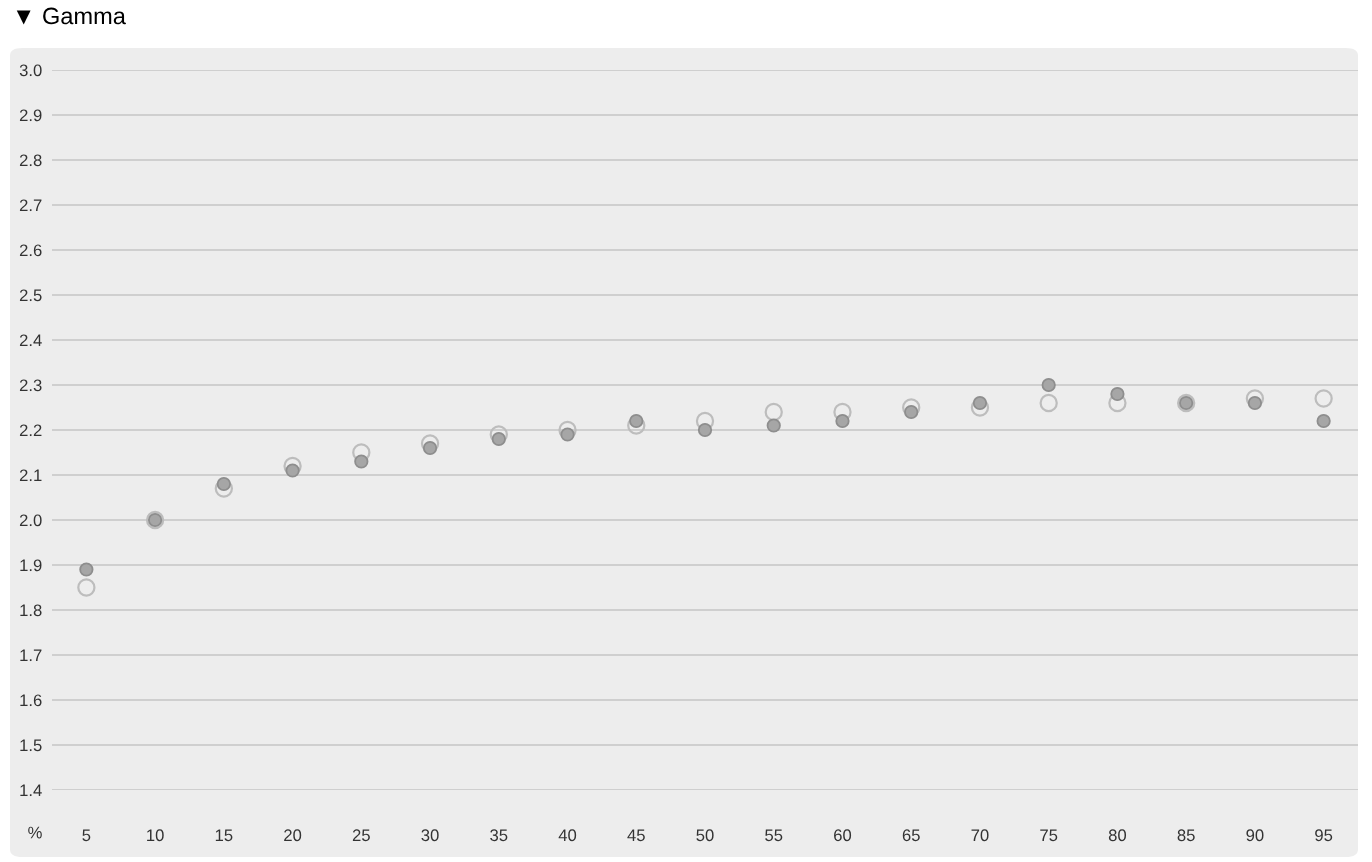 The width and height of the screenshot is (1372, 862). What do you see at coordinates (30, 295) in the screenshot?
I see `y-tick-label: 2.5` at bounding box center [30, 295].